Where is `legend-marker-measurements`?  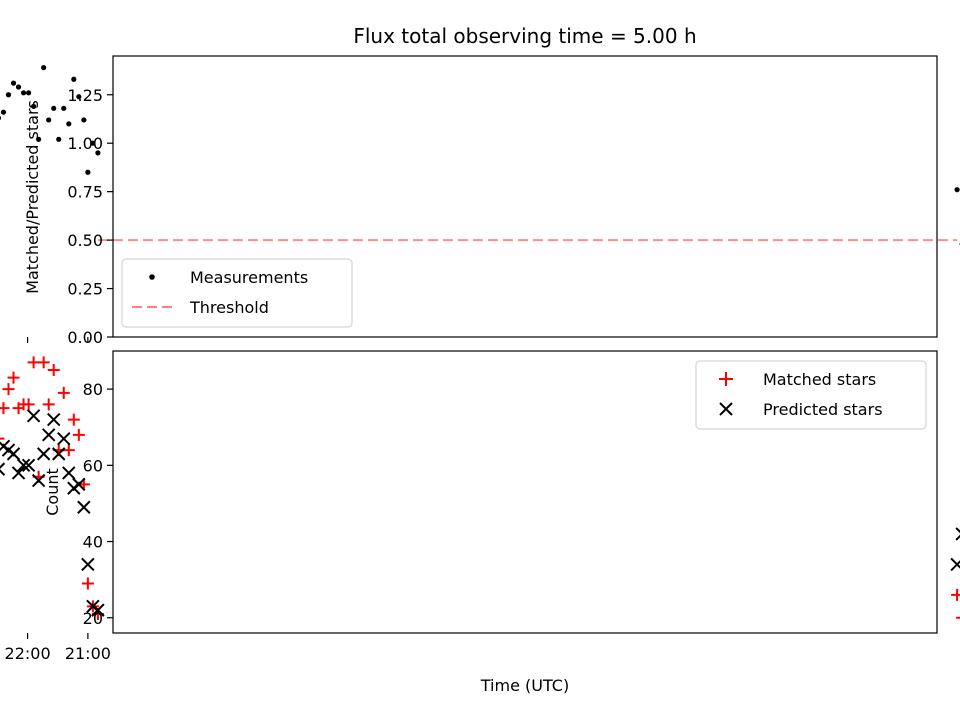
legend-marker-measurements is located at coordinates (152, 277).